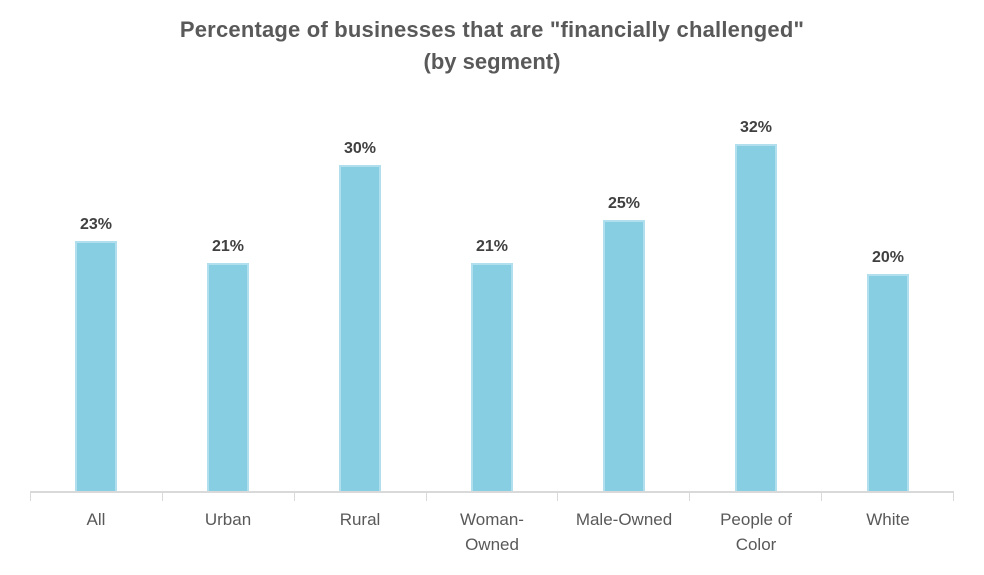 Image resolution: width=984 pixels, height=575 pixels. I want to click on bar-value-label: 30%, so click(360, 149).